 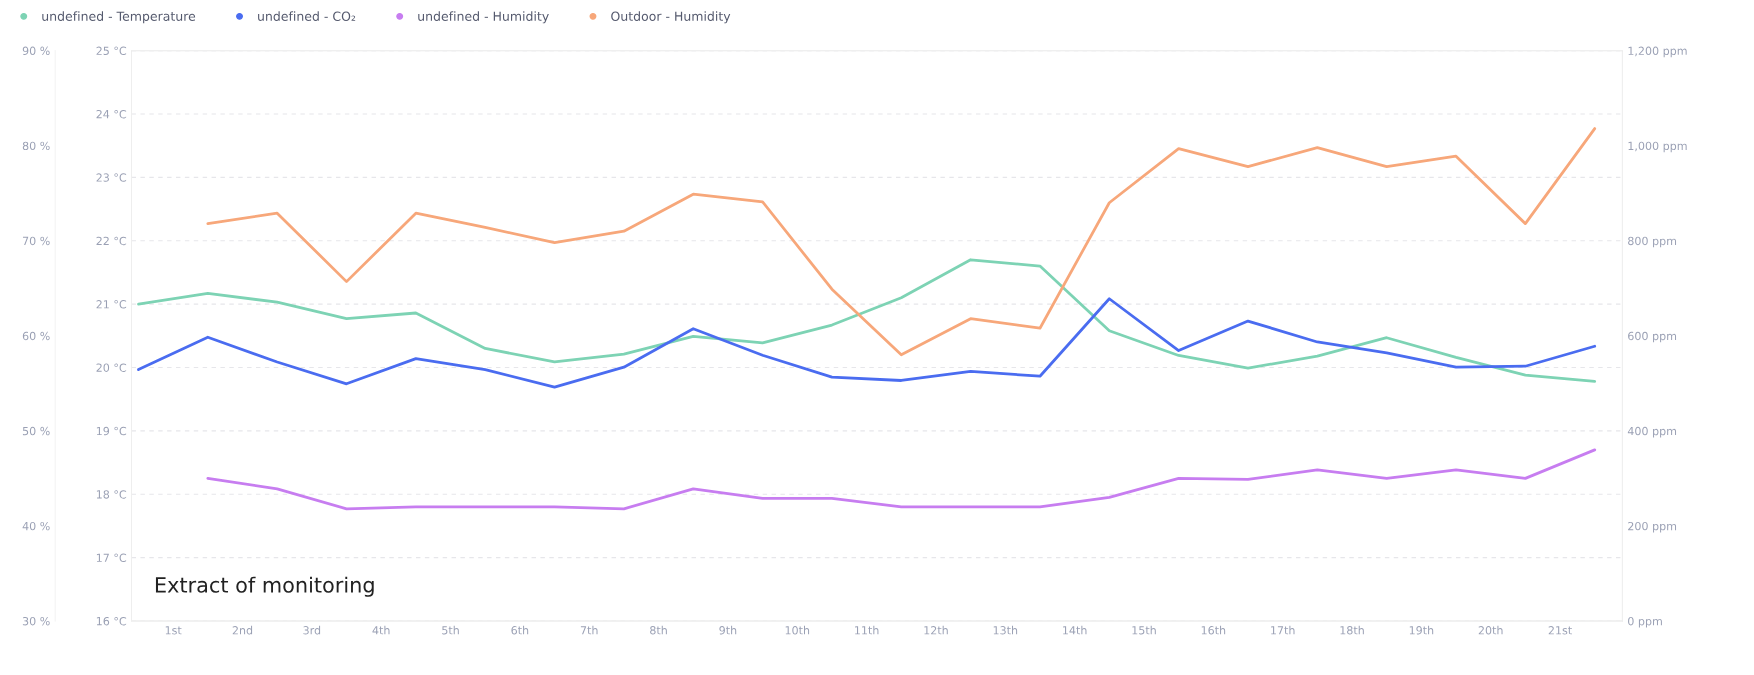 I want to click on y3-tick-label: 90 %, so click(x=36, y=50).